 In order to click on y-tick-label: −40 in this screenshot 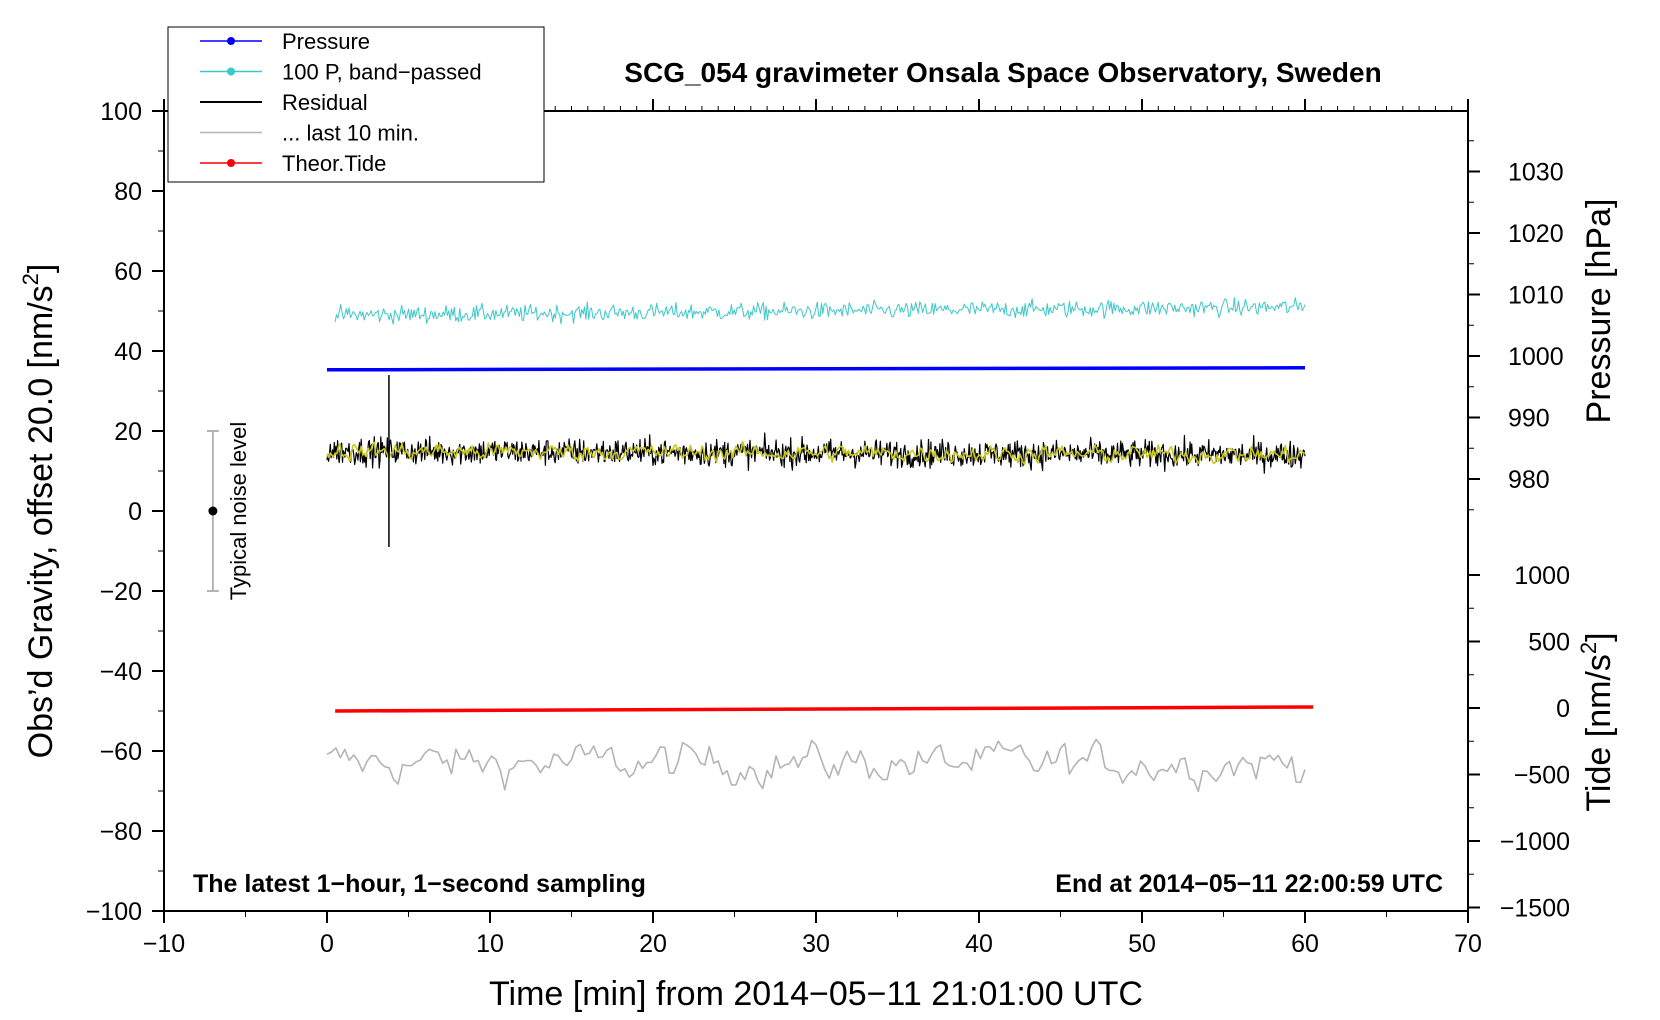, I will do `click(121, 672)`.